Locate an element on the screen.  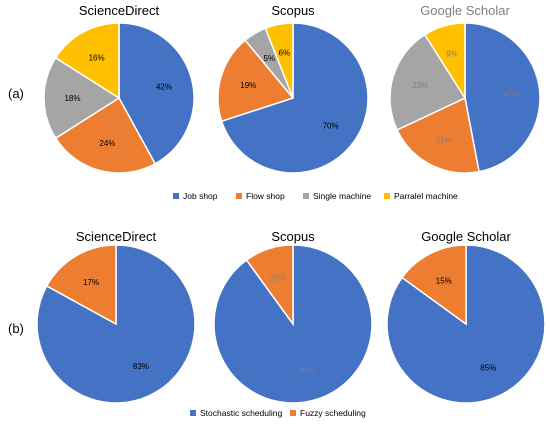
slice-value-label: 10% is located at coordinates (278, 277).